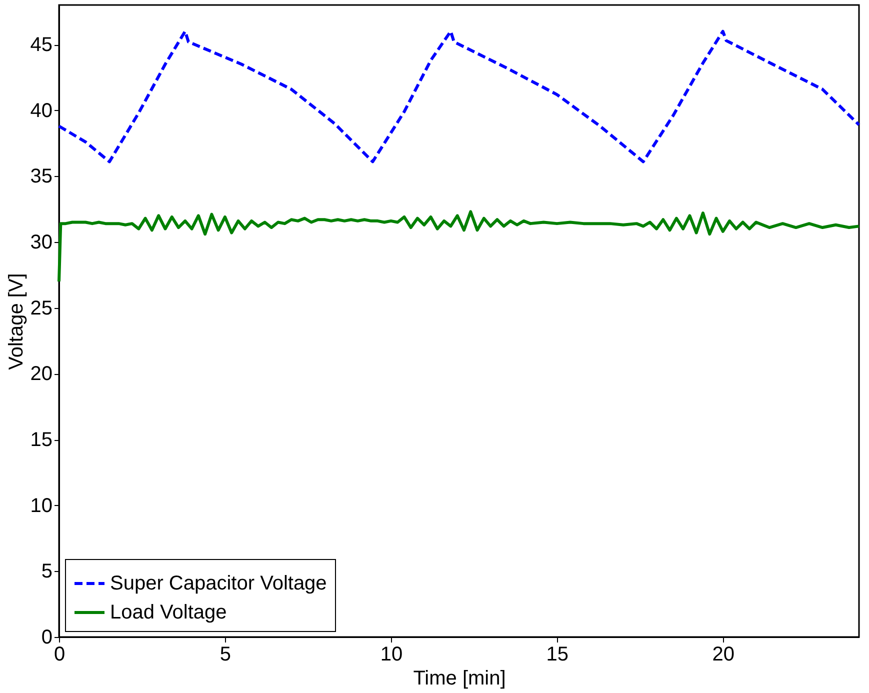 Image resolution: width=869 pixels, height=693 pixels. I want to click on y-tick-label: 20, so click(41, 374).